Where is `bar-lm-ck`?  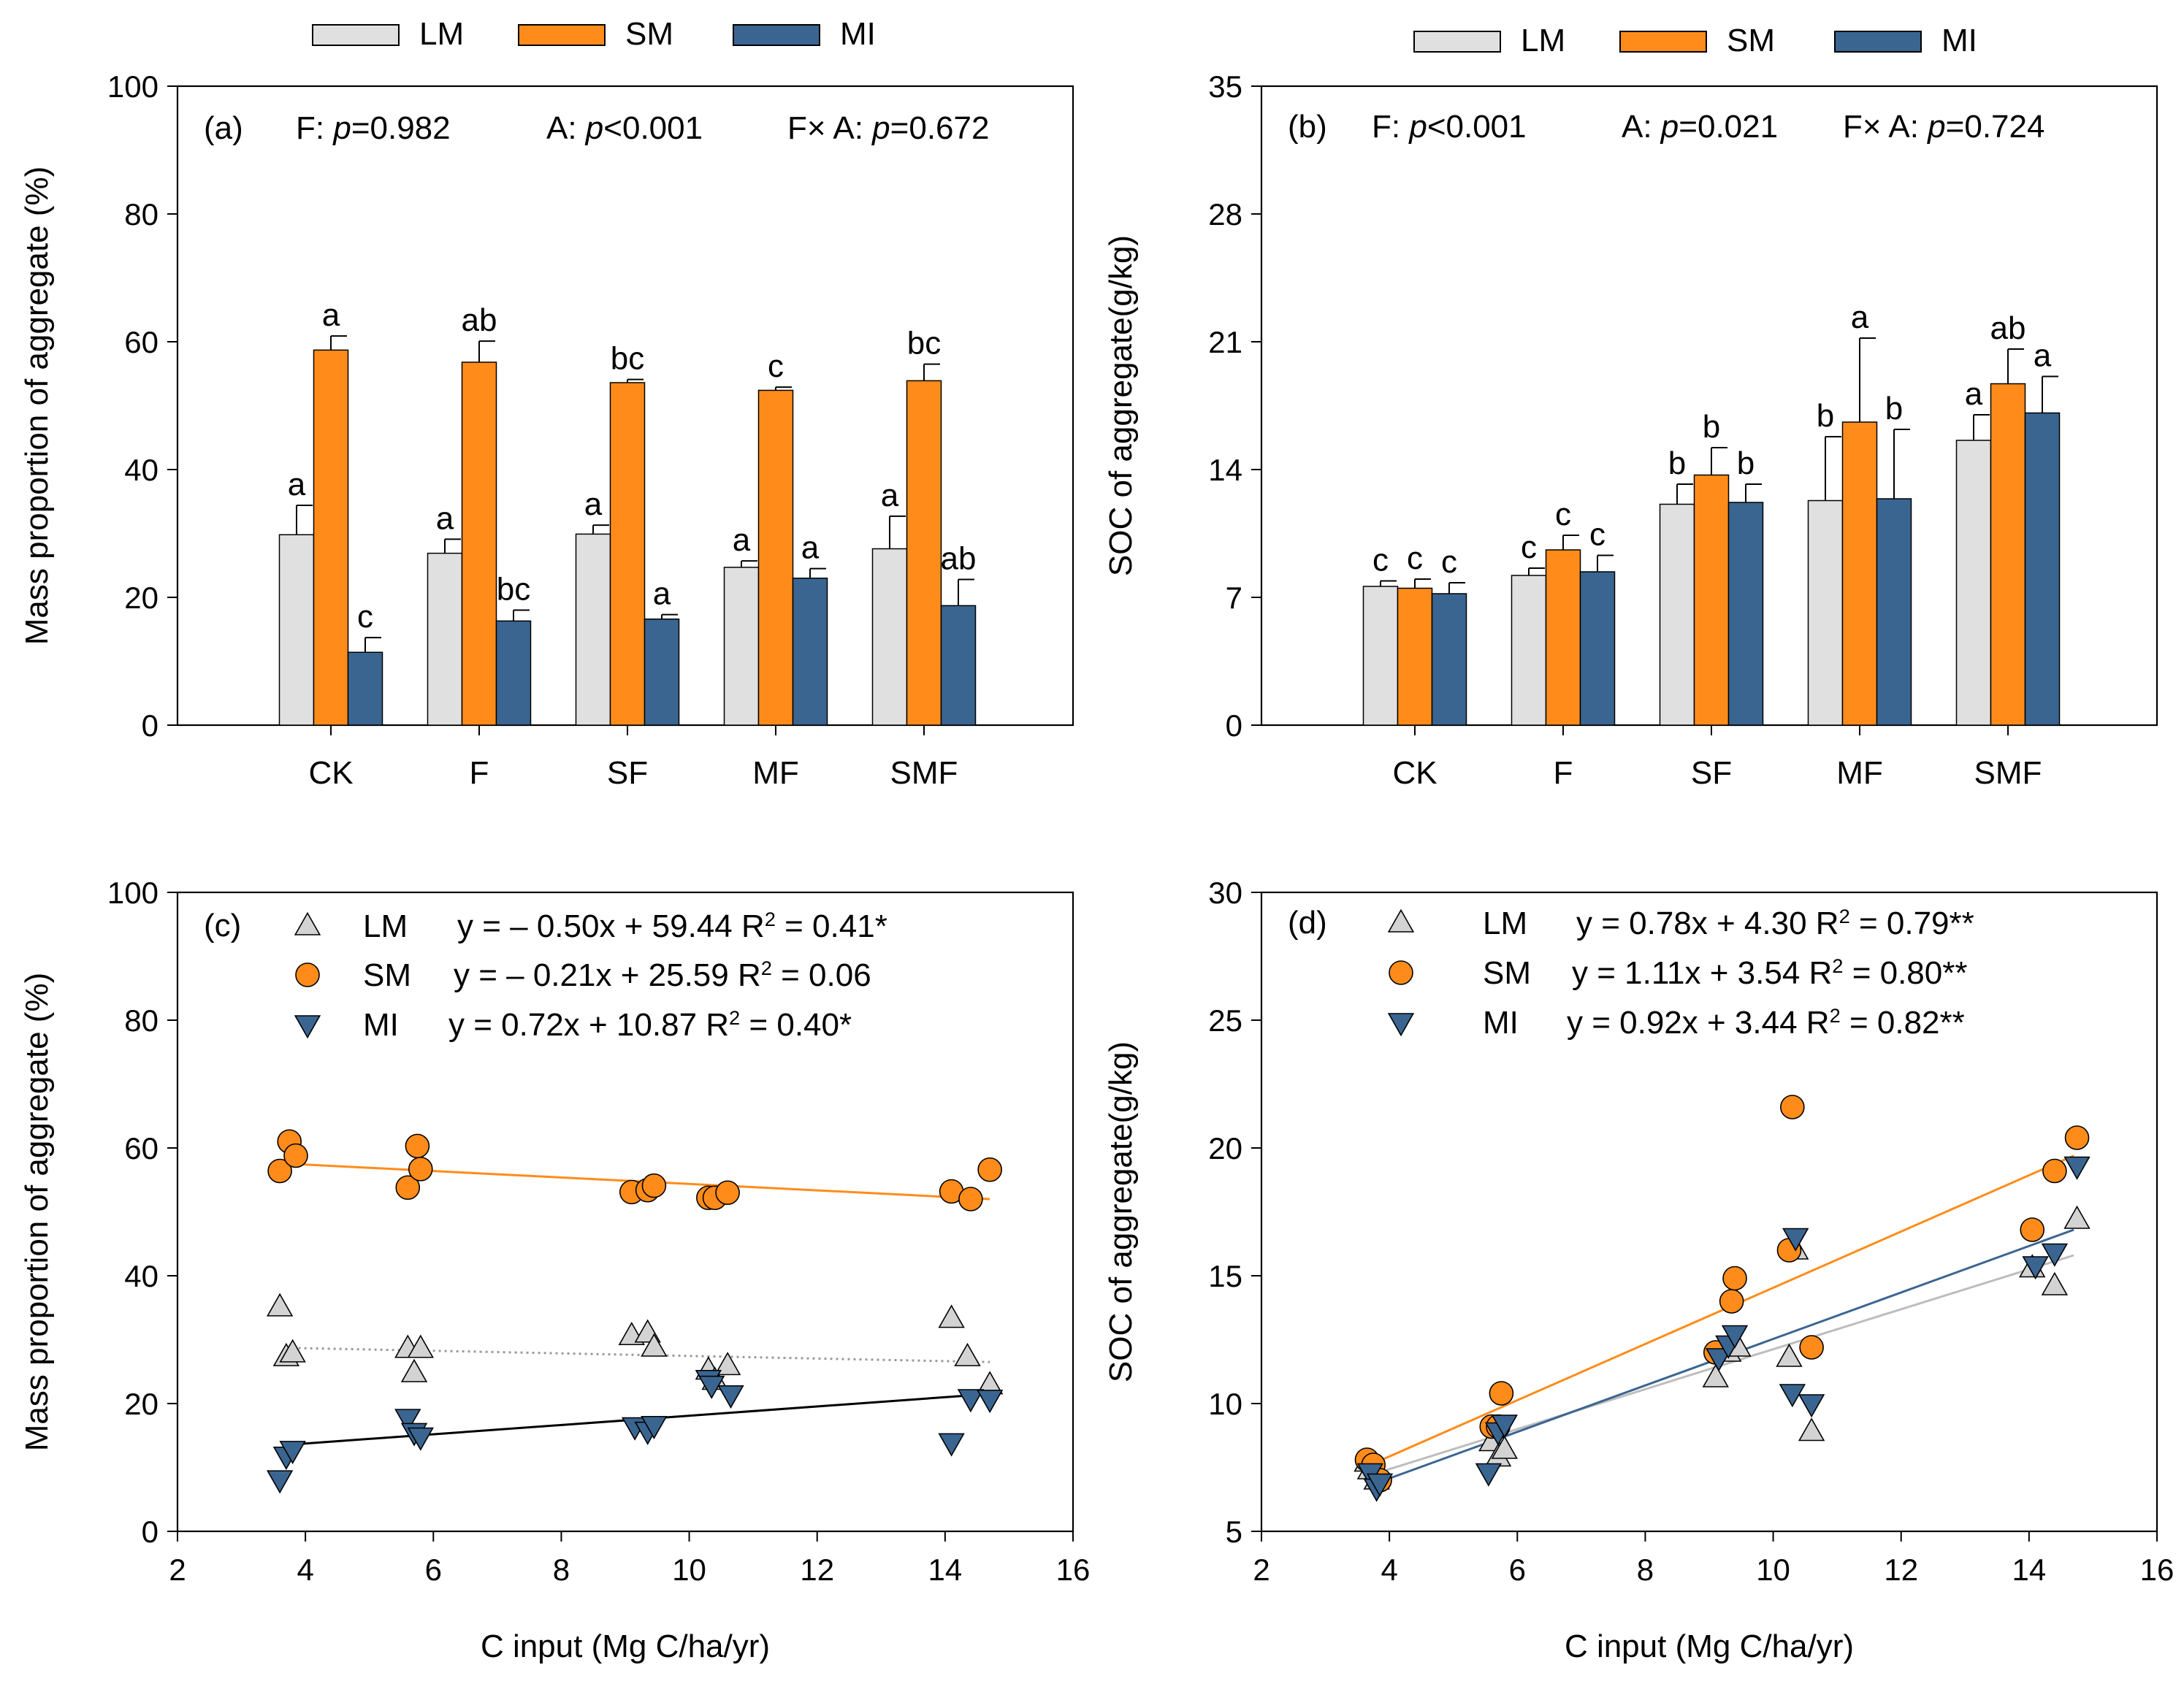 bar-lm-ck is located at coordinates (296, 630).